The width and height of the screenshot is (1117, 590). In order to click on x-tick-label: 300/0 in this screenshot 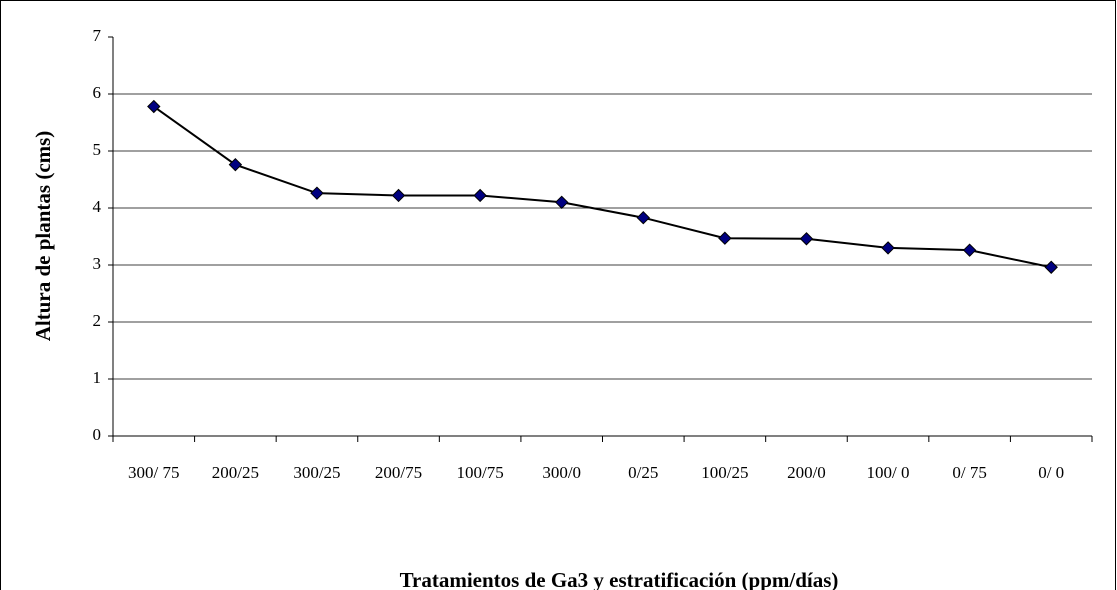, I will do `click(561, 472)`.